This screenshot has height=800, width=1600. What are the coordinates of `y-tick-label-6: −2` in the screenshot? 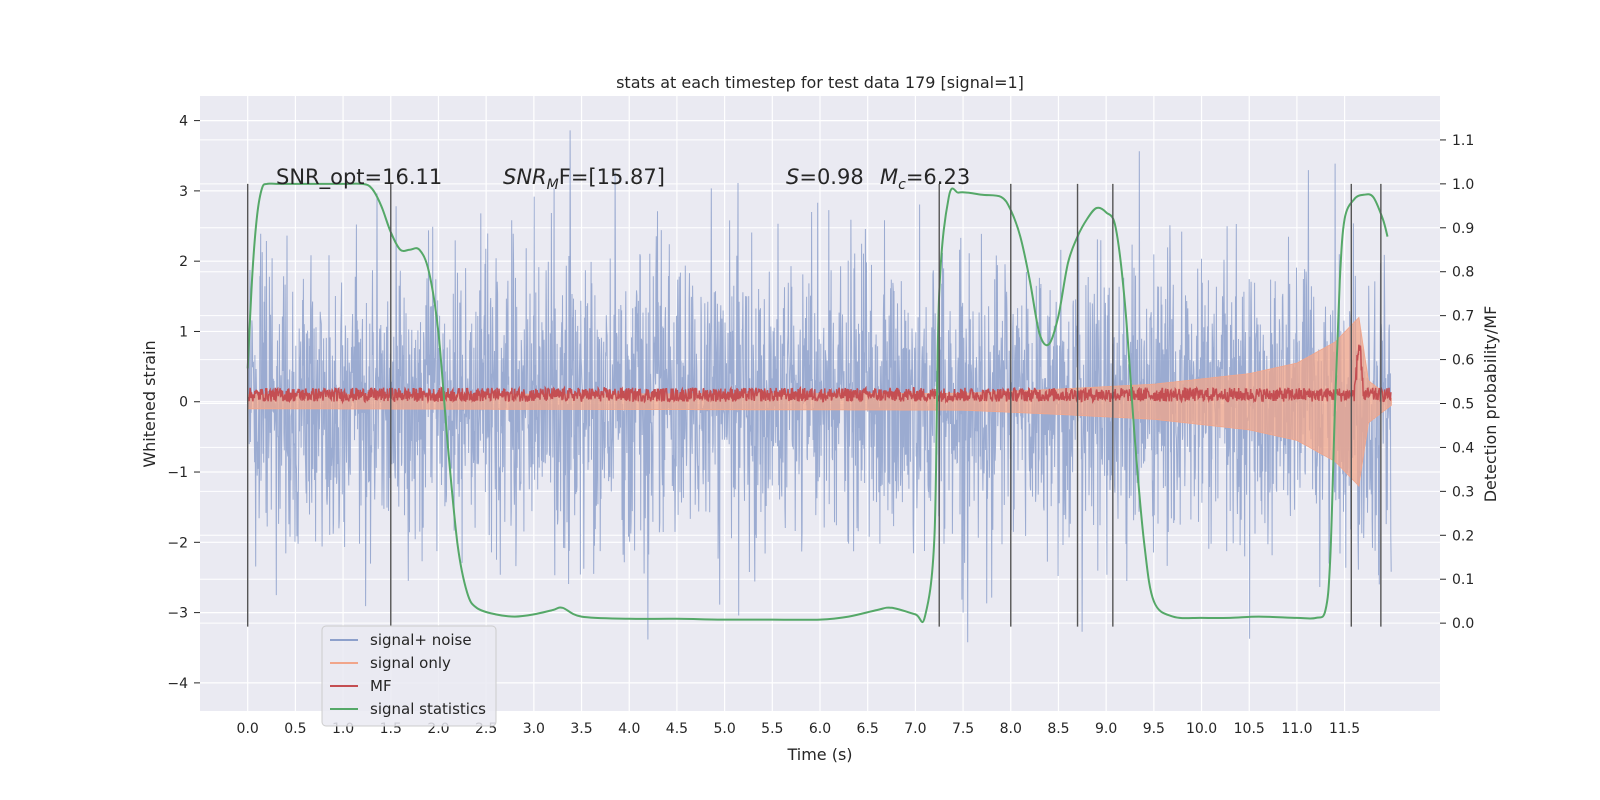 It's located at (177, 543).